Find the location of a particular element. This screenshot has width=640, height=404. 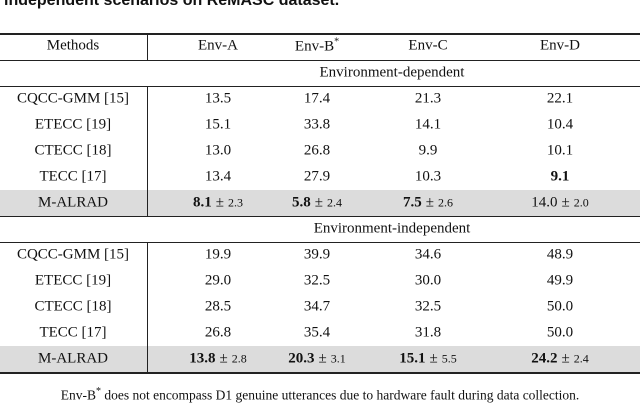

value: 50.0 is located at coordinates (560, 306).